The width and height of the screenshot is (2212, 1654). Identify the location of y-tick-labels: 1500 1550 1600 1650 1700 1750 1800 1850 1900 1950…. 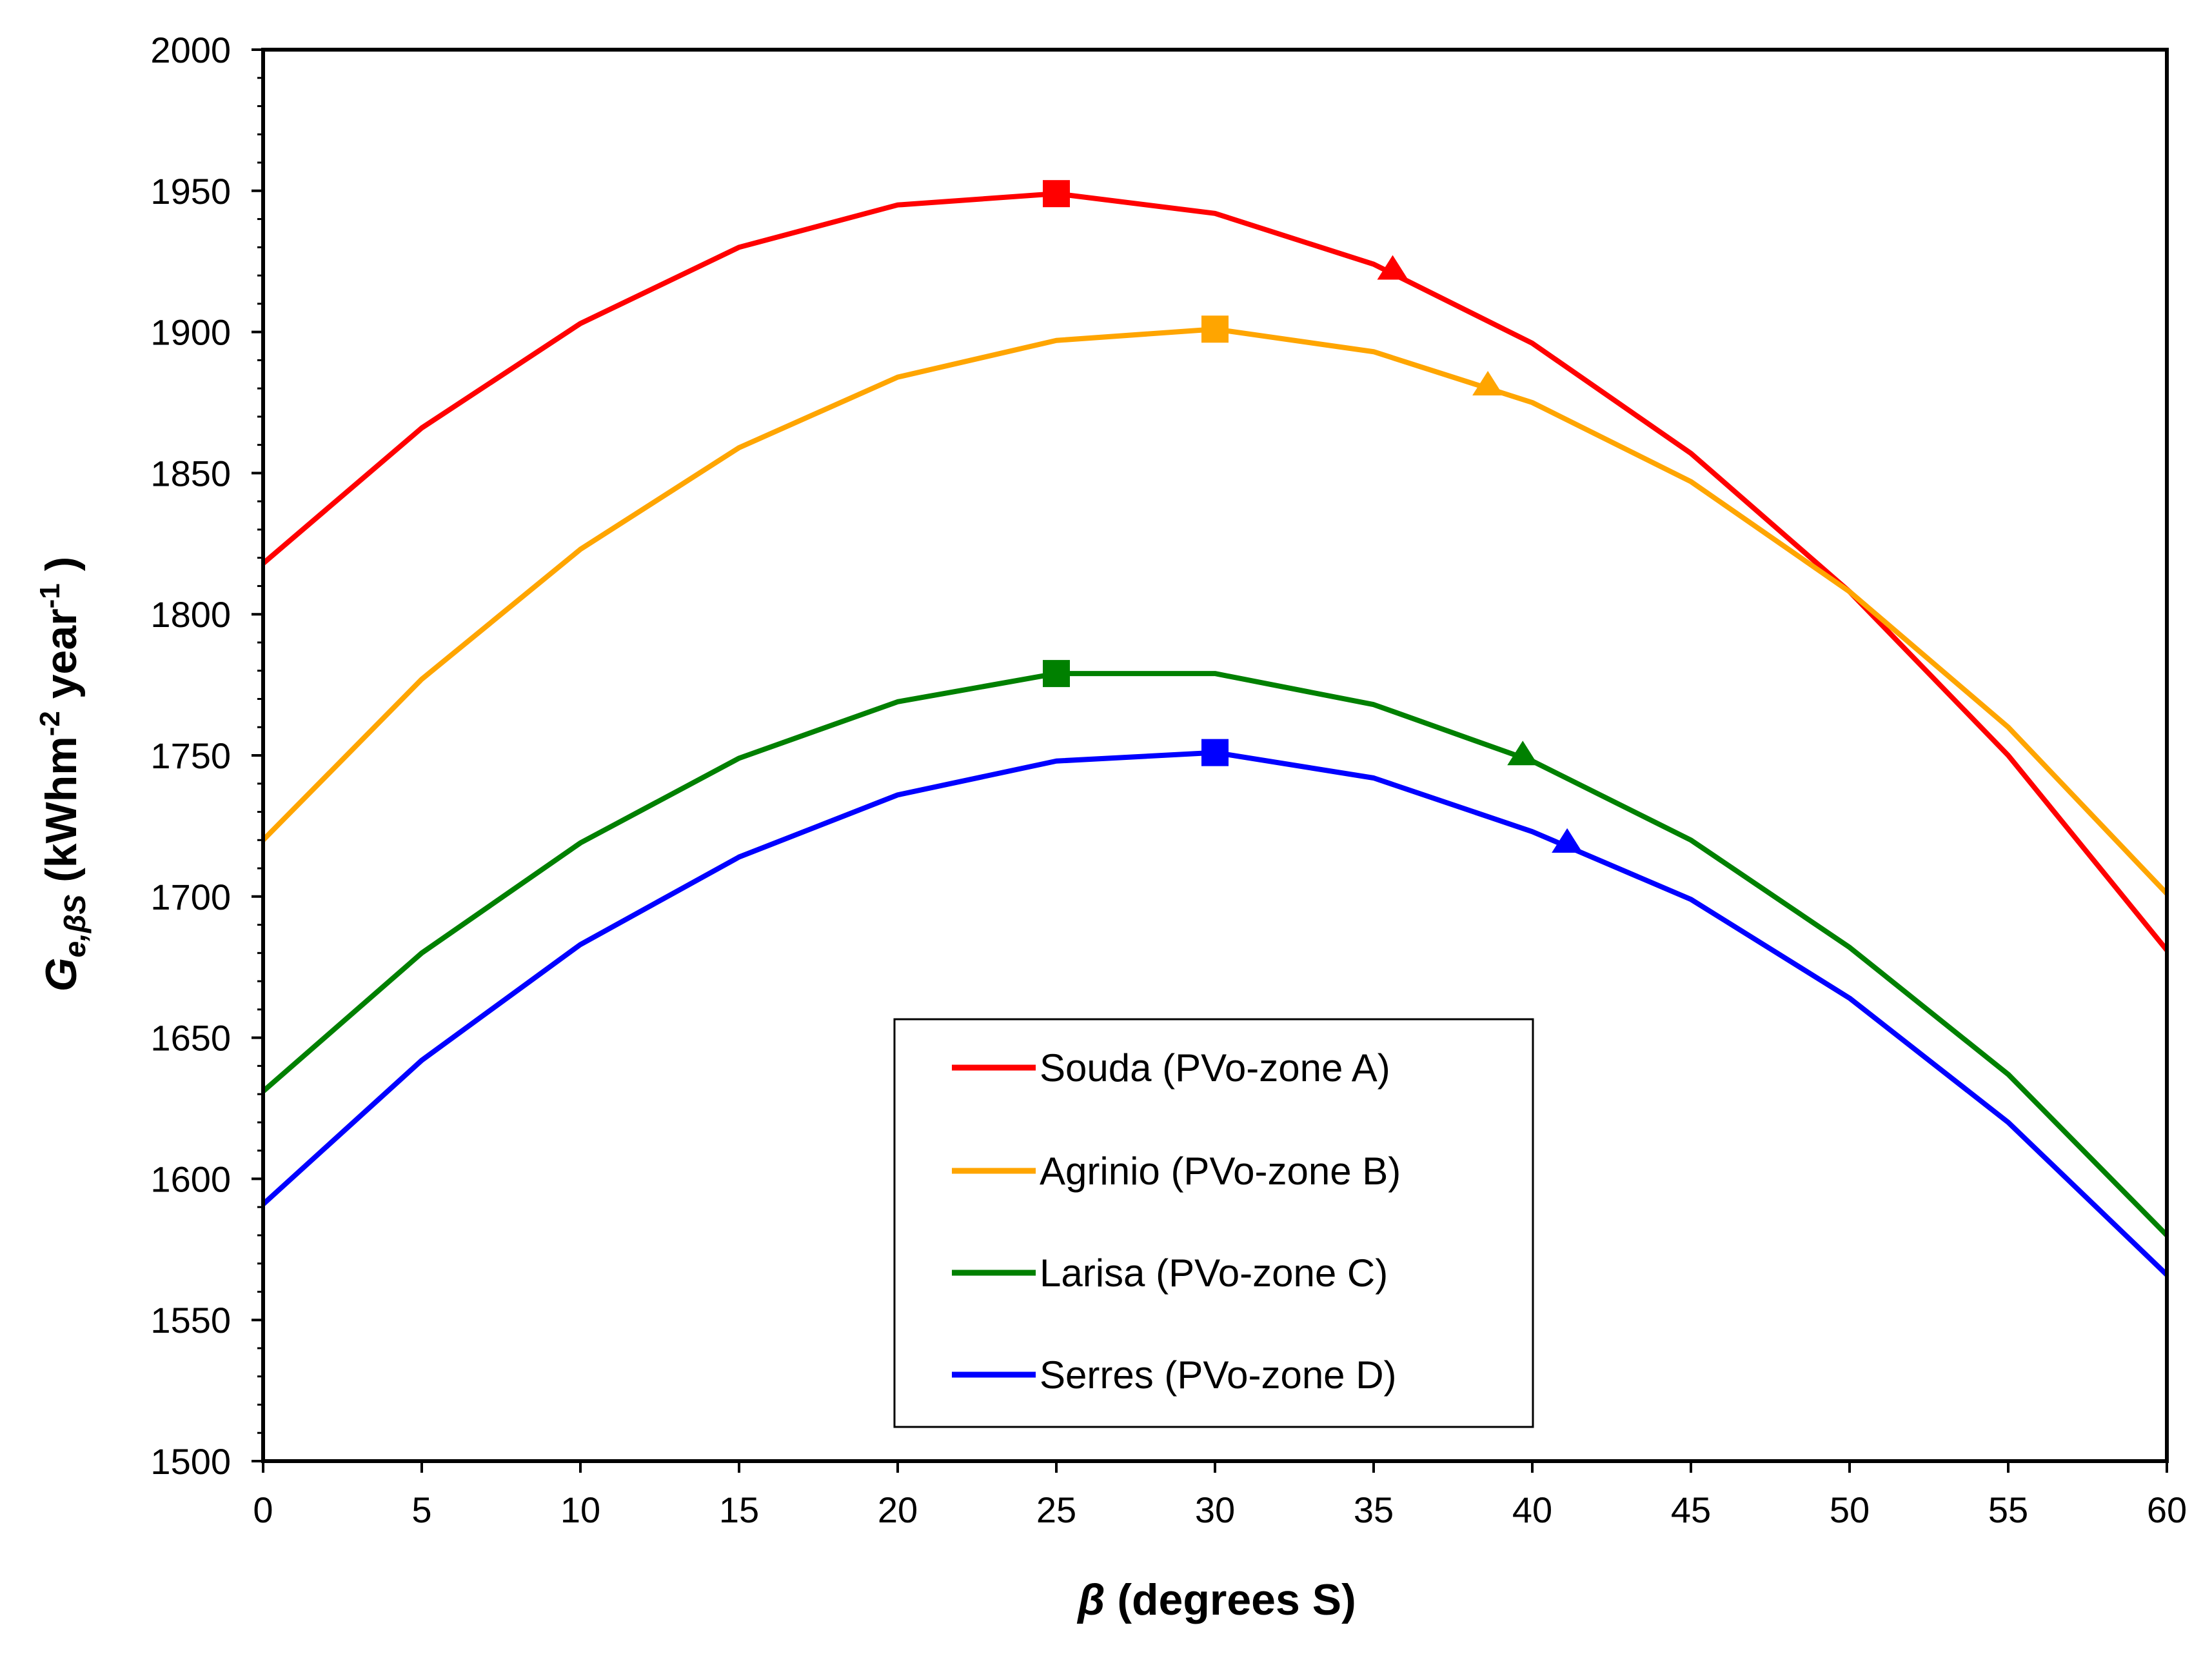
(190, 756).